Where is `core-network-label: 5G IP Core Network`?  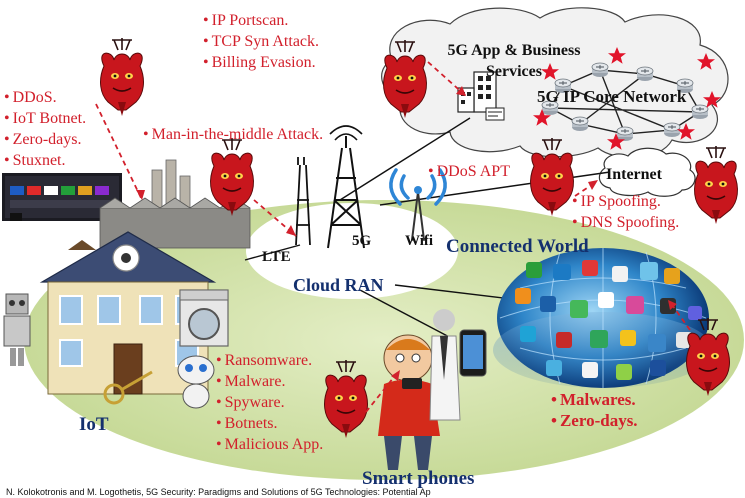
core-network-label: 5G IP Core Network is located at coordinates (612, 96).